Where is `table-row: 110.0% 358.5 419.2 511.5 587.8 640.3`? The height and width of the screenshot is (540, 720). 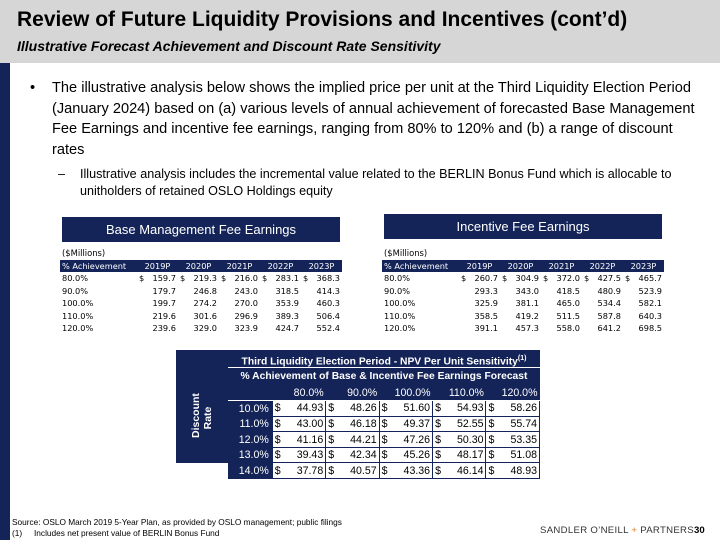 table-row: 110.0% 358.5 419.2 511.5 587.8 640.3 is located at coordinates (523, 316).